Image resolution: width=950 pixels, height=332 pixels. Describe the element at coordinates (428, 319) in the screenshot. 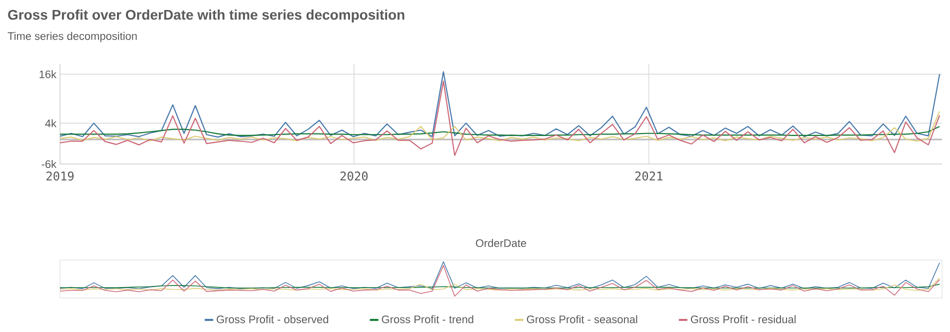

I see `legend-label: Gross Profit - trend` at that location.